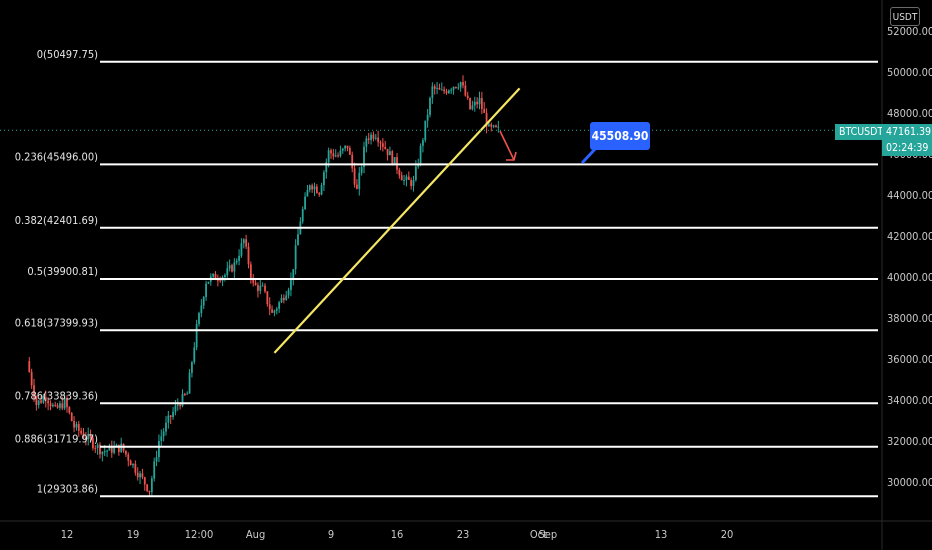 This screenshot has height=550, width=932. I want to click on price-callout: 45508.90, so click(620, 136).